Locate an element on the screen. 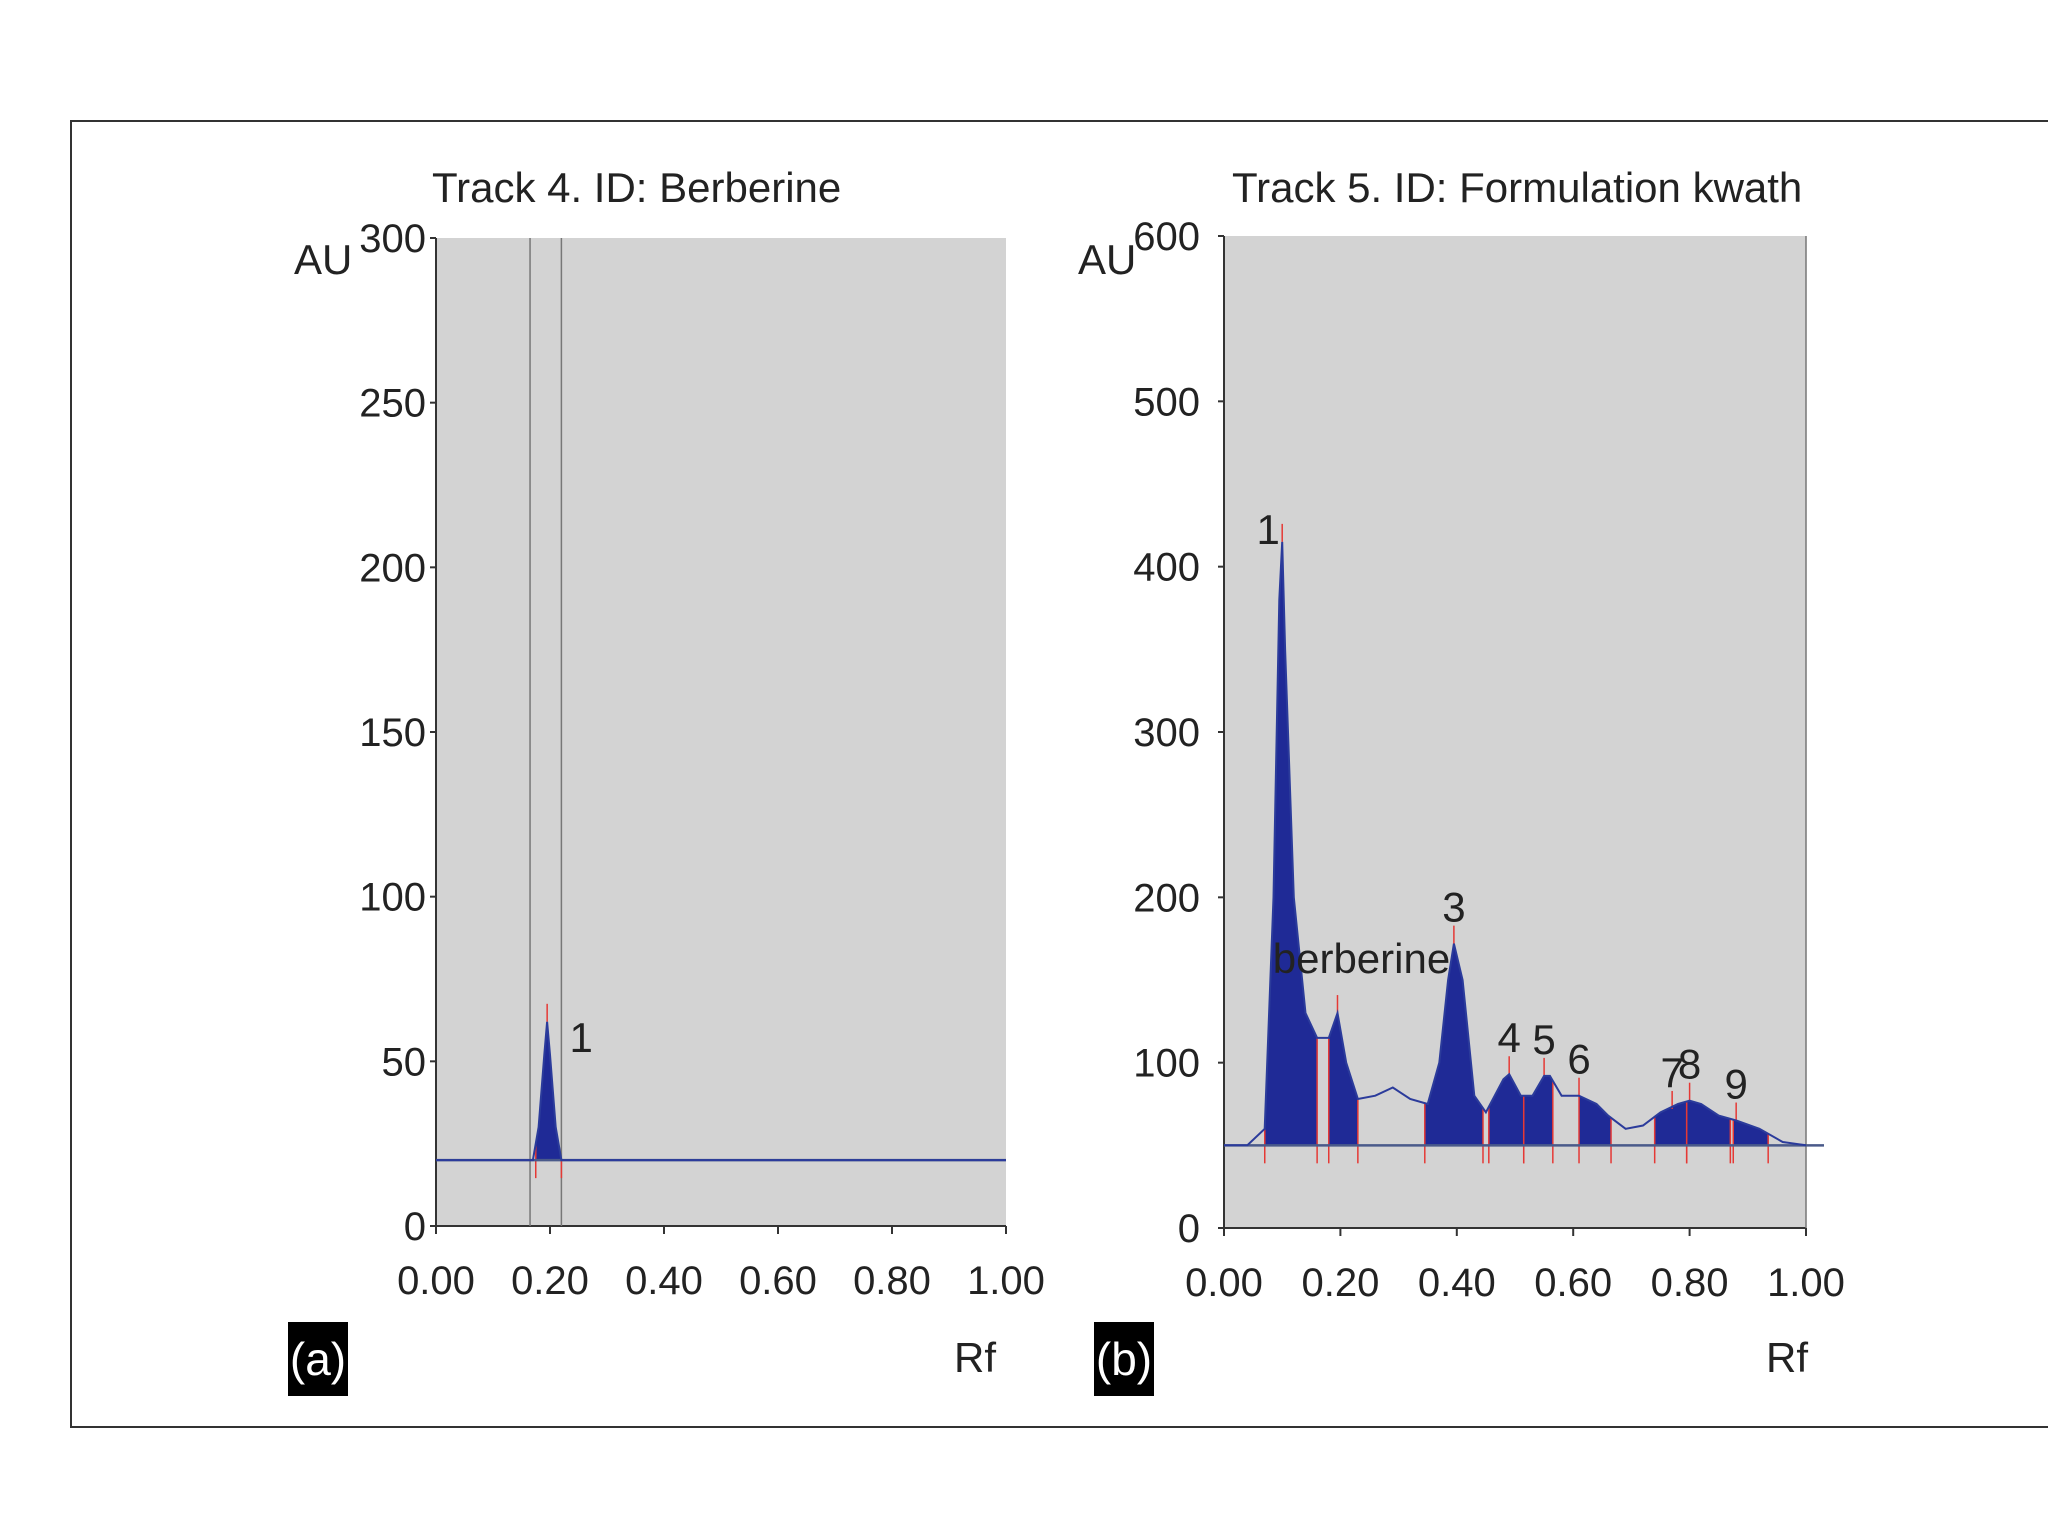 This screenshot has width=2048, height=1536. panel-b-peak-label: 4 is located at coordinates (1509, 1037).